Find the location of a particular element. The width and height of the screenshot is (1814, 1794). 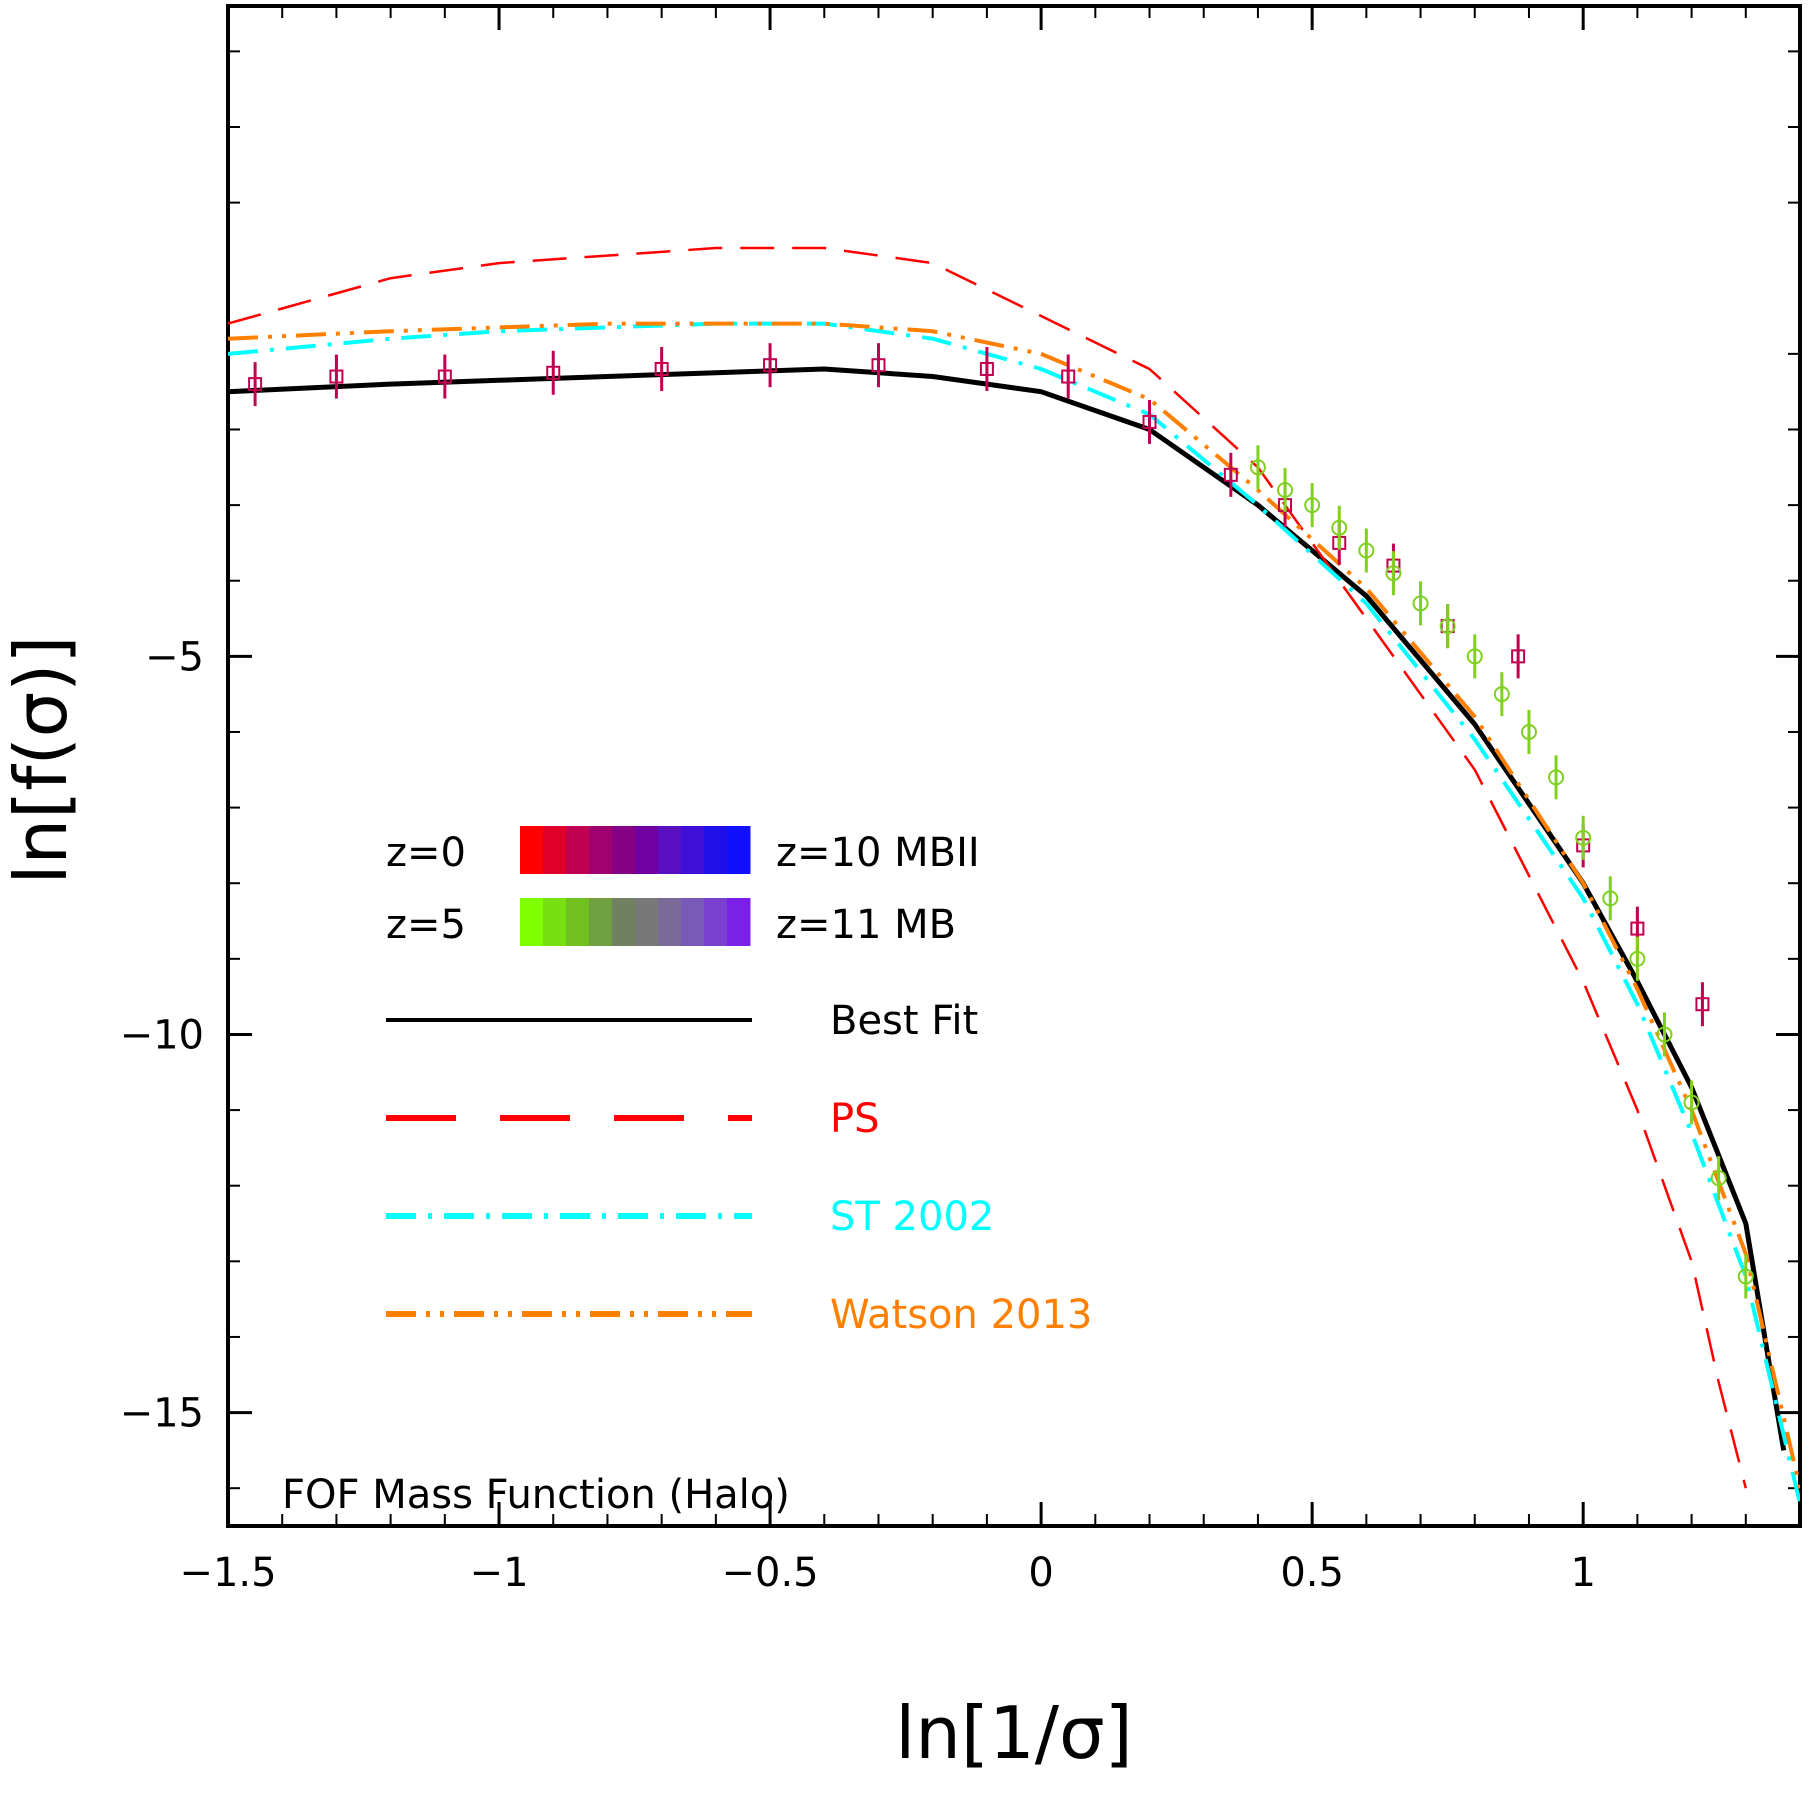

y-tick-label: −15 is located at coordinates (162, 1414).